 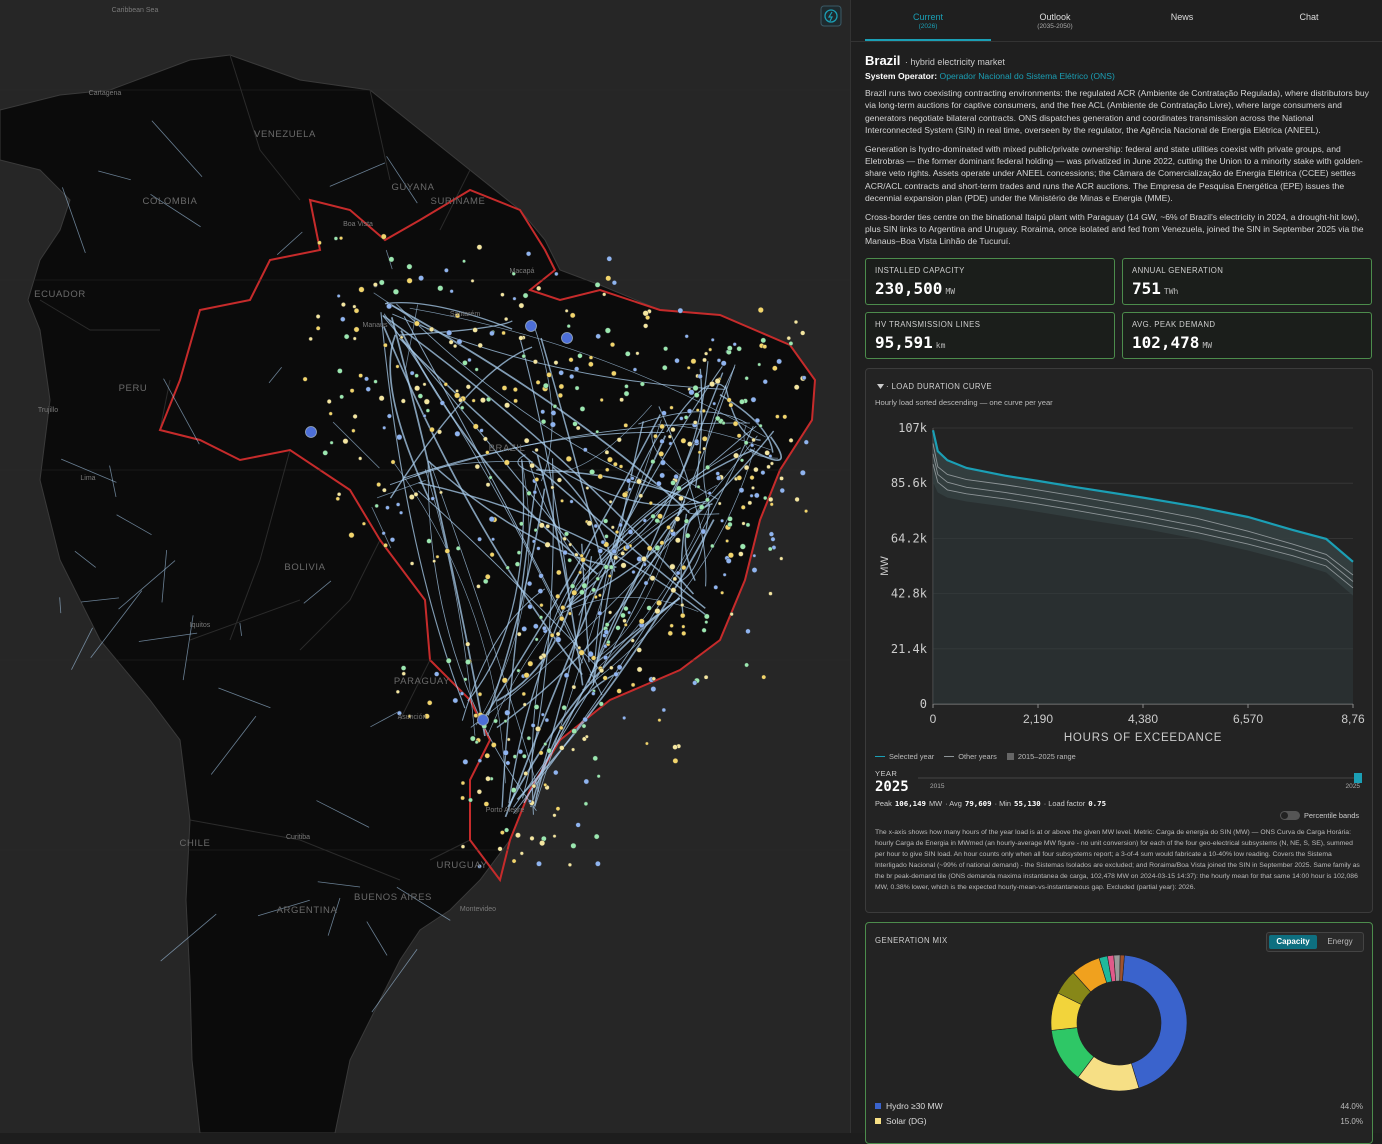 I want to click on tab: Current (2026), so click(x=928, y=21).